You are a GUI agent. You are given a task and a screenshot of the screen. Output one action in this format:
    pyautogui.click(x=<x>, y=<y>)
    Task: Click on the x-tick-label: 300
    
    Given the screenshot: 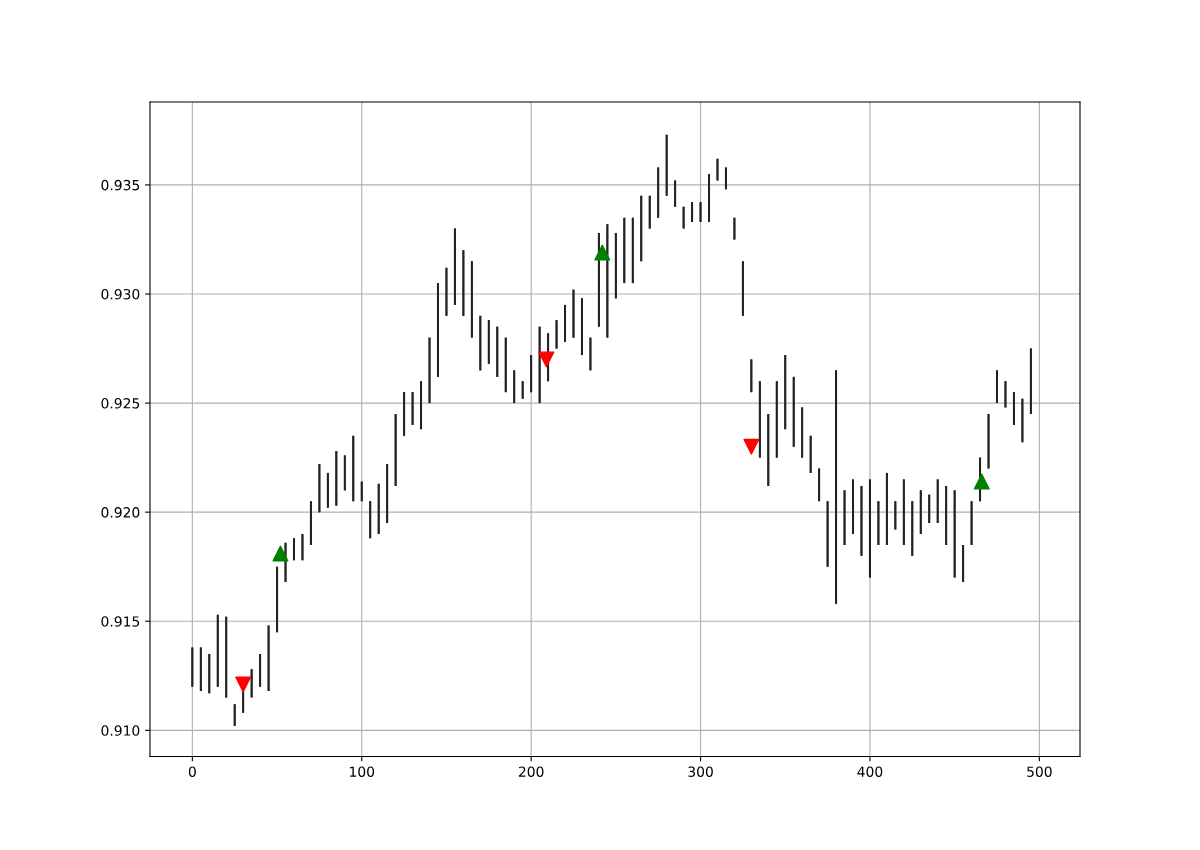 What is the action you would take?
    pyautogui.click(x=700, y=771)
    